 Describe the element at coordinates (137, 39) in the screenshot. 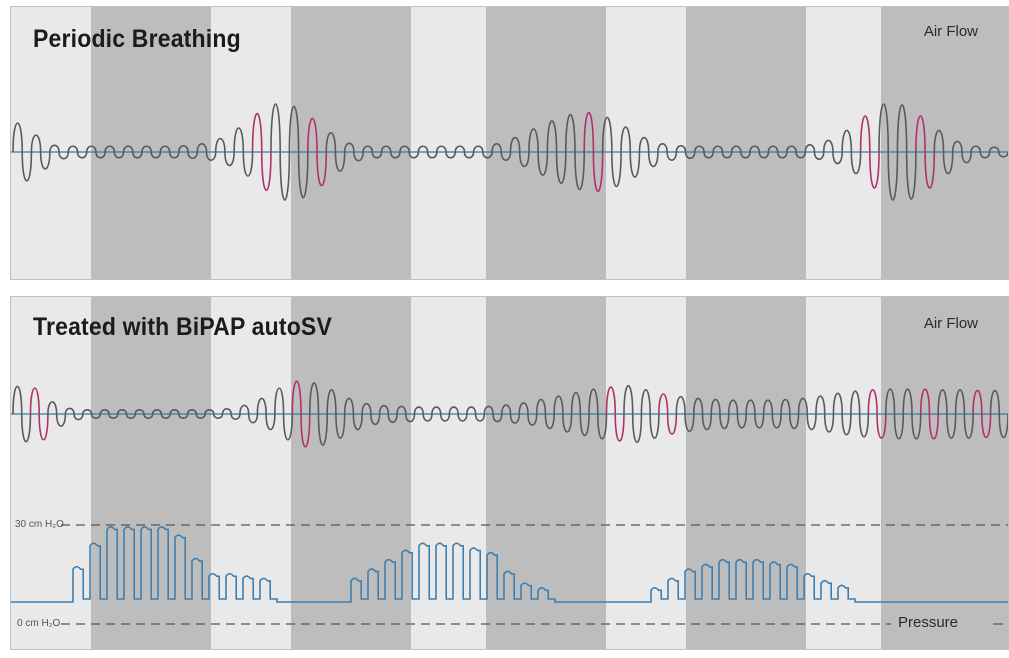

I see `panel-title: Periodic Breathing` at that location.